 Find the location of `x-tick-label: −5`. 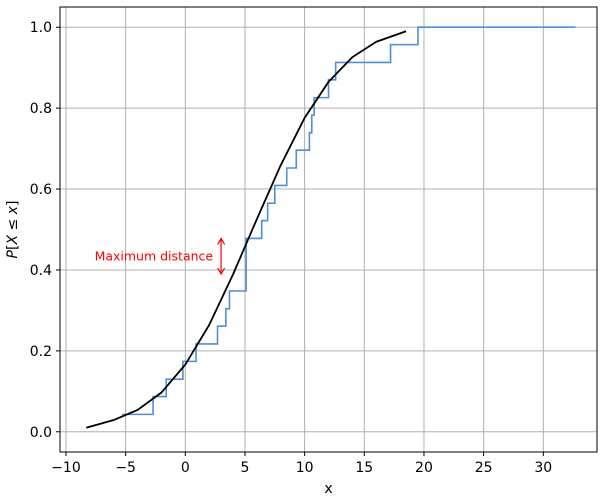

x-tick-label: −5 is located at coordinates (125, 468).